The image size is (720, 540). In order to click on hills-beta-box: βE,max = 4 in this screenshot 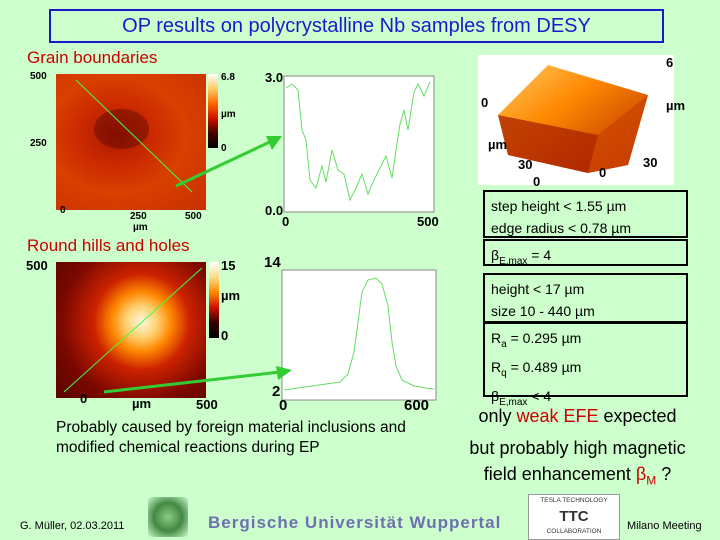, I will do `click(585, 253)`.